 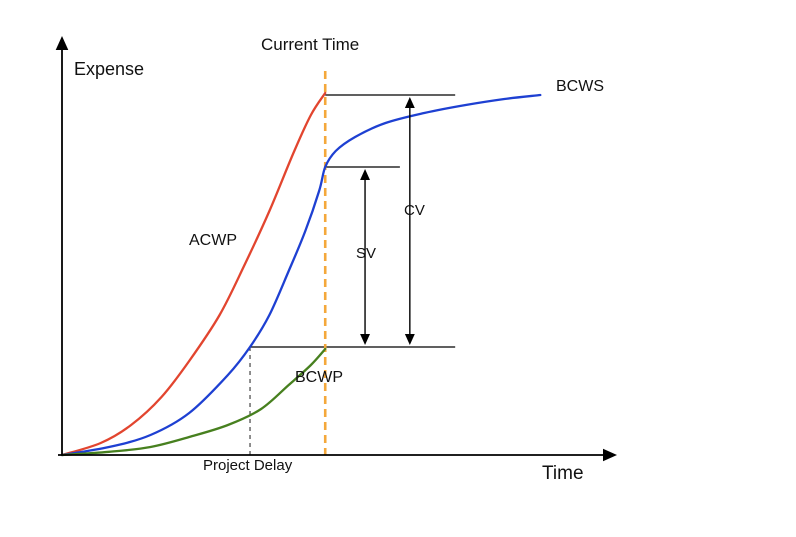 I want to click on schedule-variance-label: SV, so click(x=366, y=253).